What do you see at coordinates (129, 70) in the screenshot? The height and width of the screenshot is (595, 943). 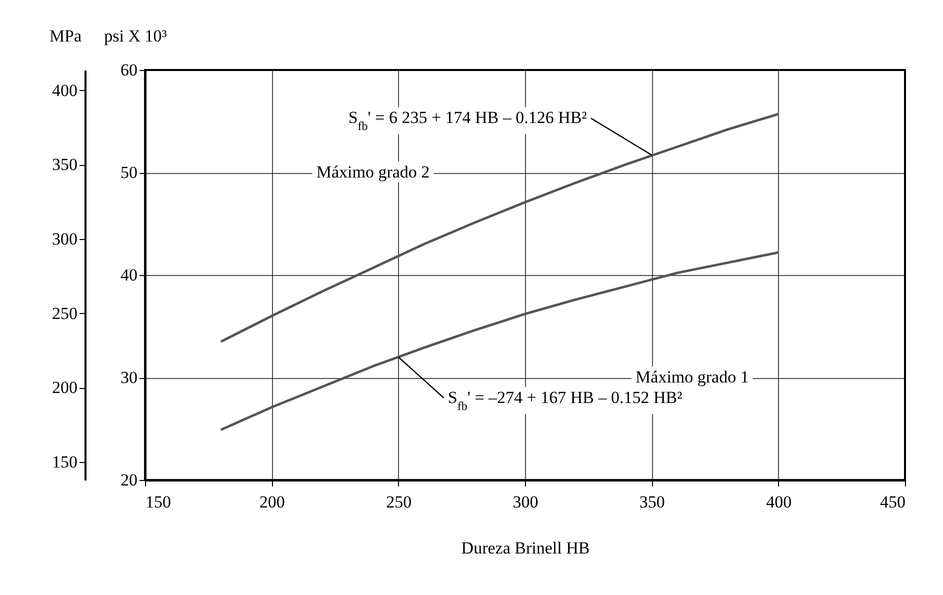 I see `y-tick-label: 60` at bounding box center [129, 70].